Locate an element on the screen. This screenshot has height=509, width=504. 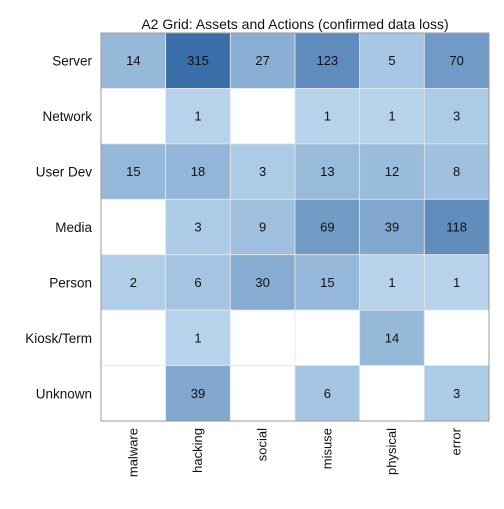
cell-value-media-error: 118 is located at coordinates (456, 227).